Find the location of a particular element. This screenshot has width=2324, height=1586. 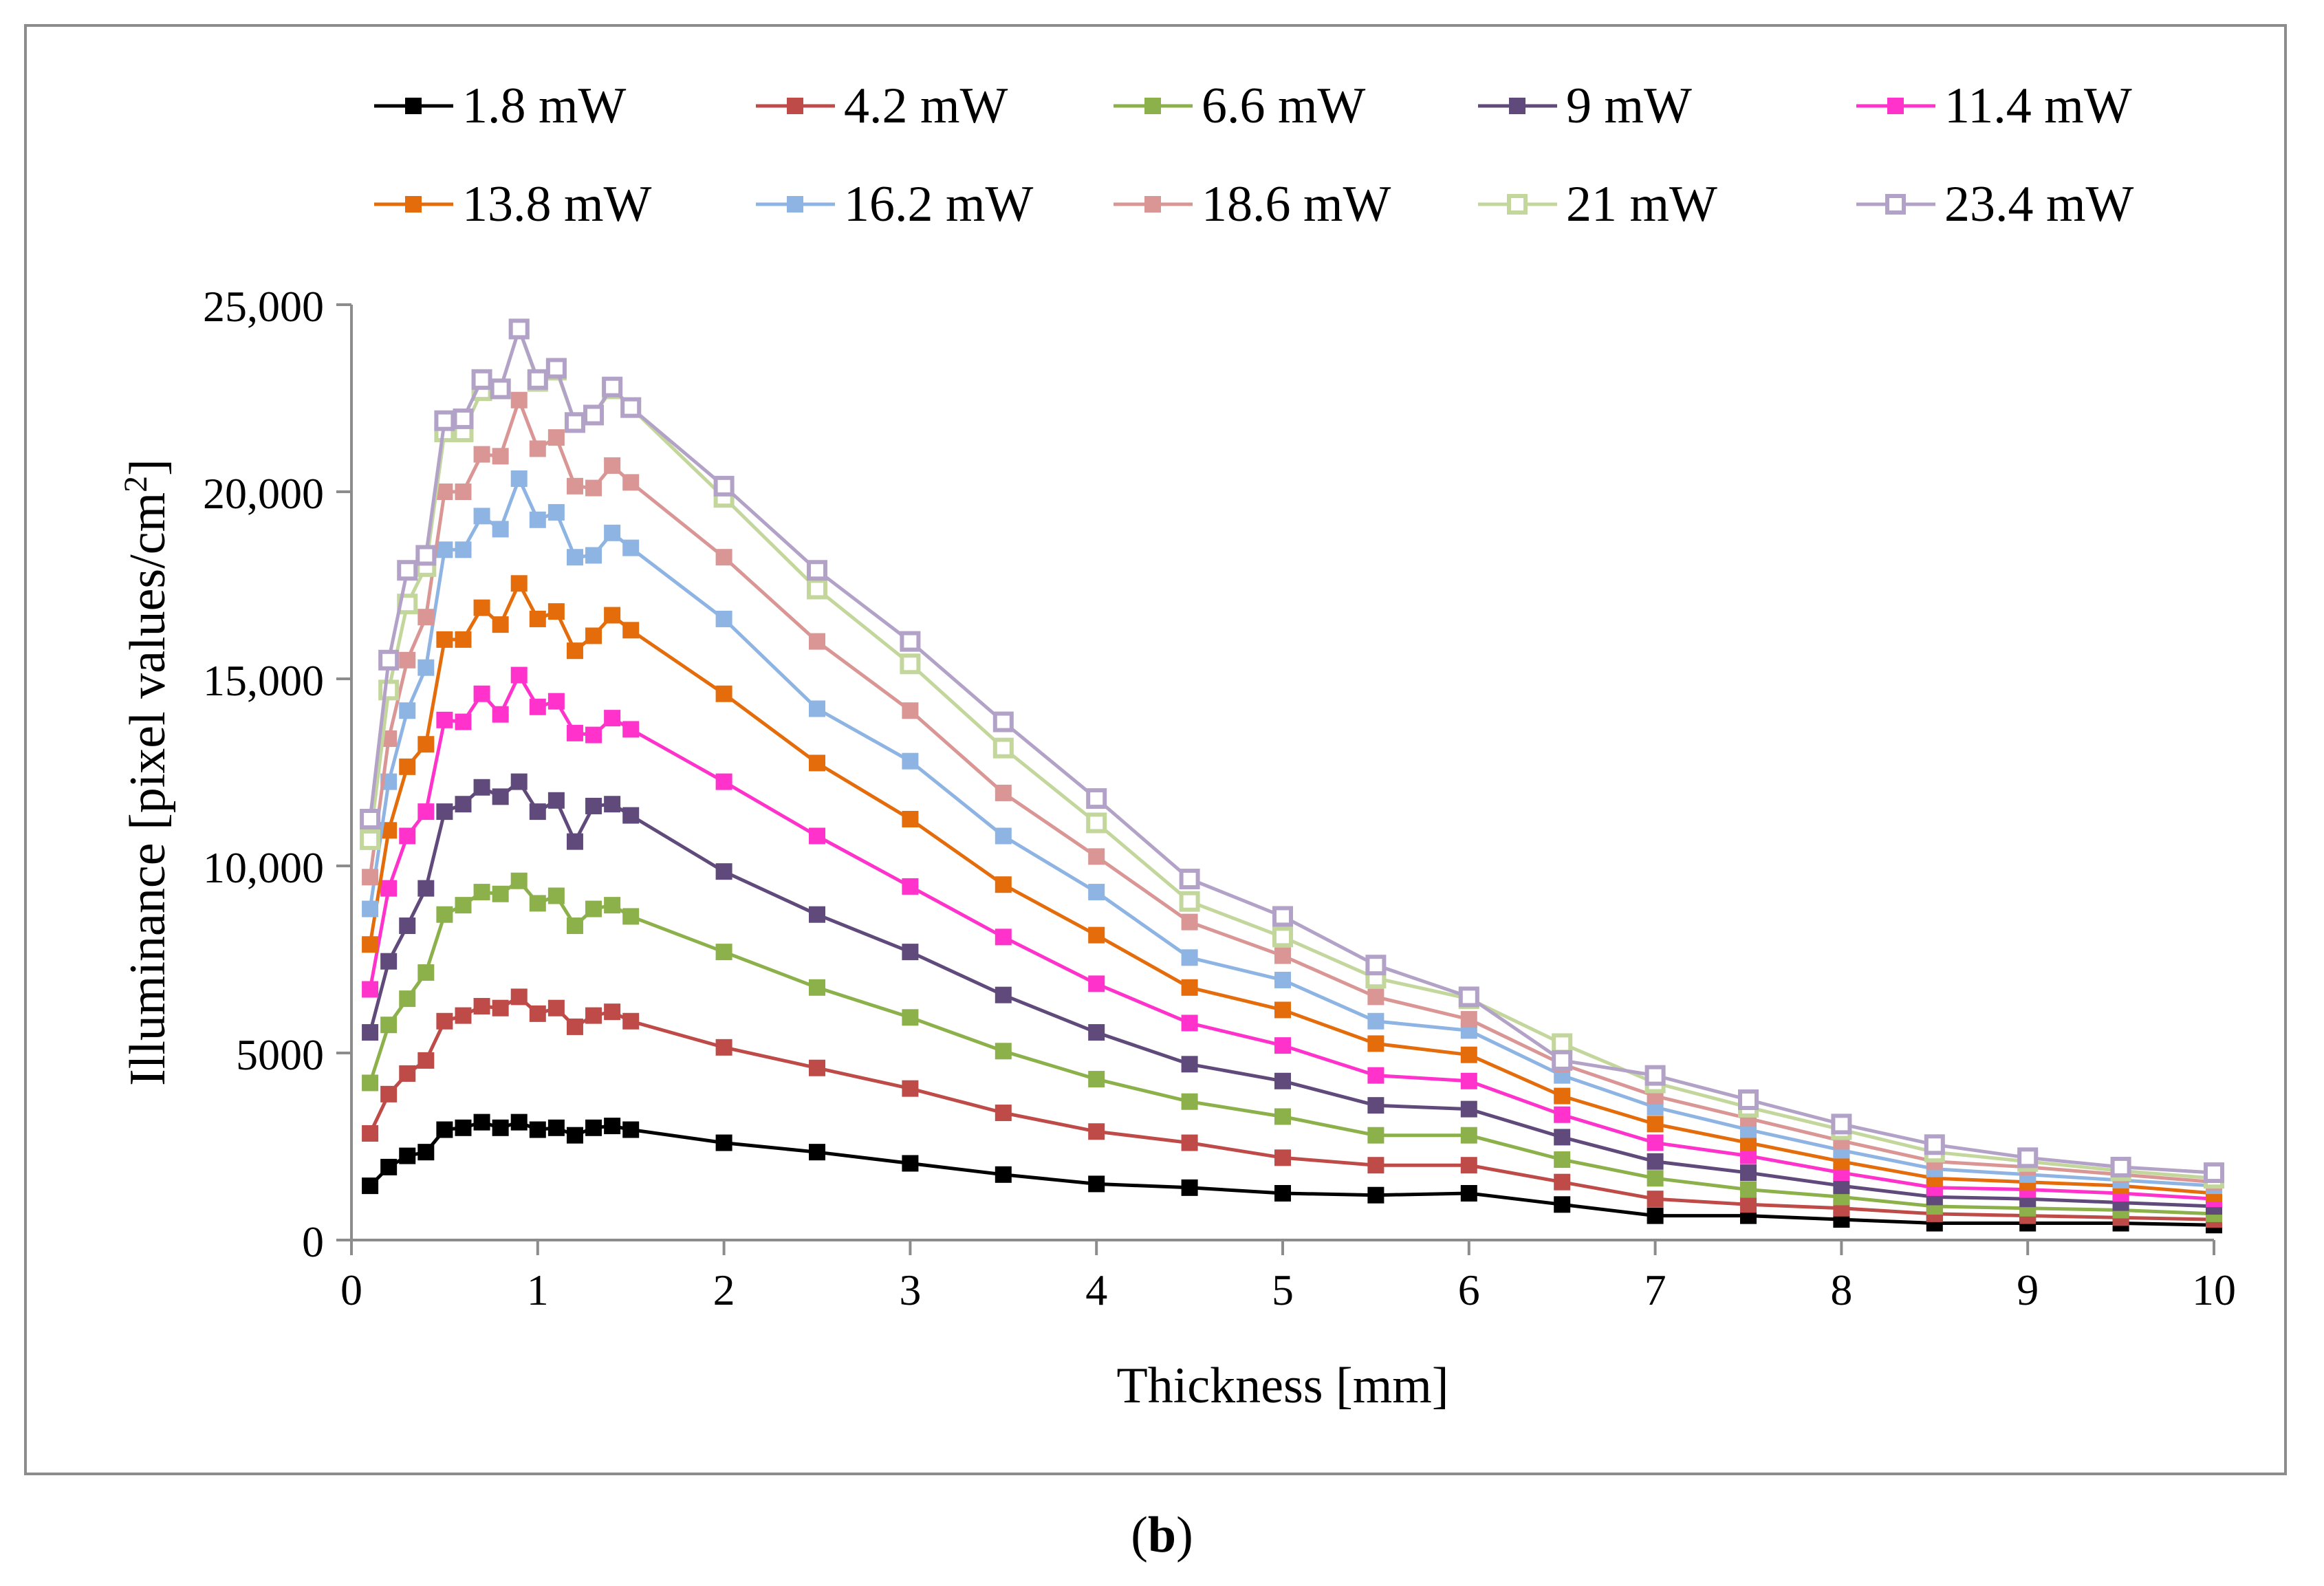

y-axis-title-superscript: 2 is located at coordinates (136, 484).